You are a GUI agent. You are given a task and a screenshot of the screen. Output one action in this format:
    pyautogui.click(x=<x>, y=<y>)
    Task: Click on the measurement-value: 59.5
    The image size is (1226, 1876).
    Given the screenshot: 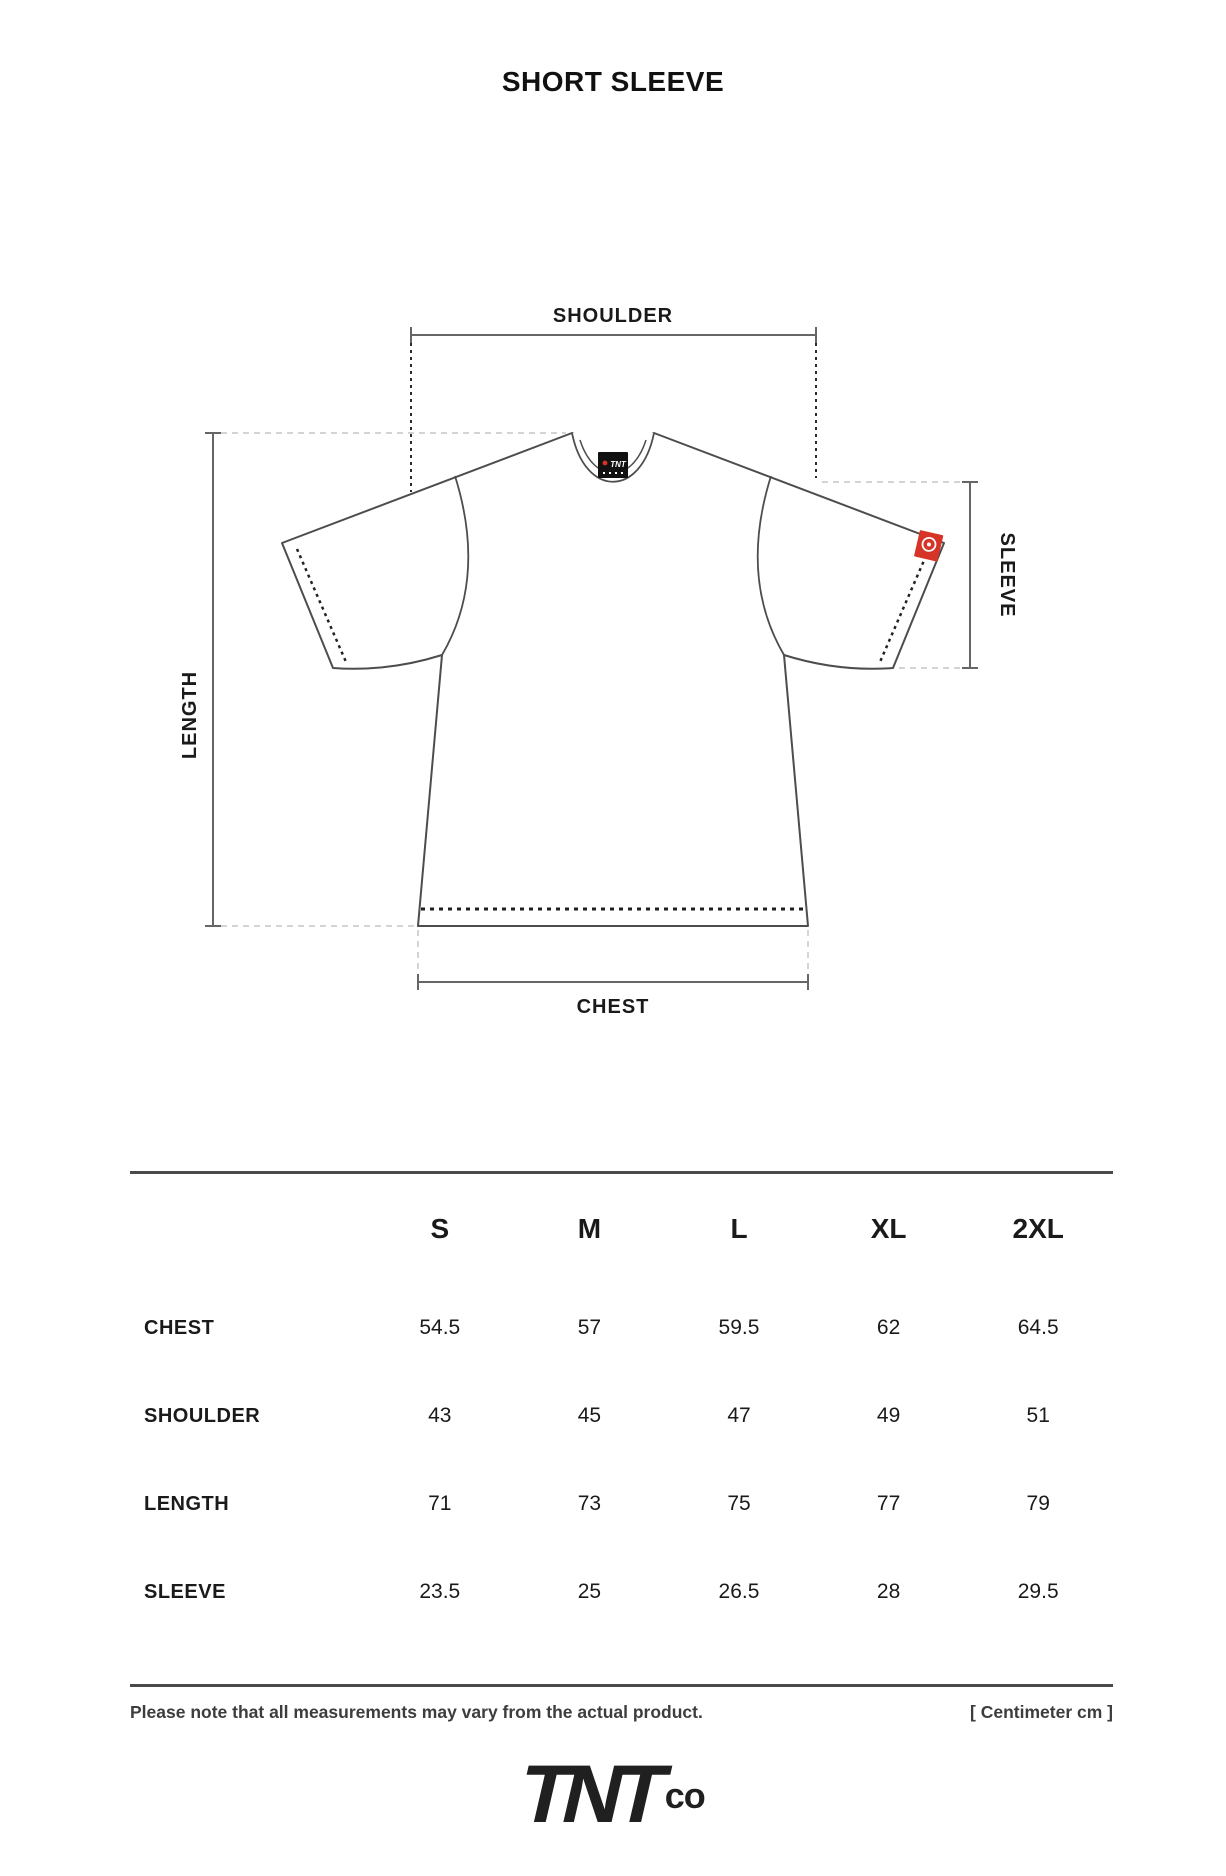 What is the action you would take?
    pyautogui.click(x=739, y=1327)
    